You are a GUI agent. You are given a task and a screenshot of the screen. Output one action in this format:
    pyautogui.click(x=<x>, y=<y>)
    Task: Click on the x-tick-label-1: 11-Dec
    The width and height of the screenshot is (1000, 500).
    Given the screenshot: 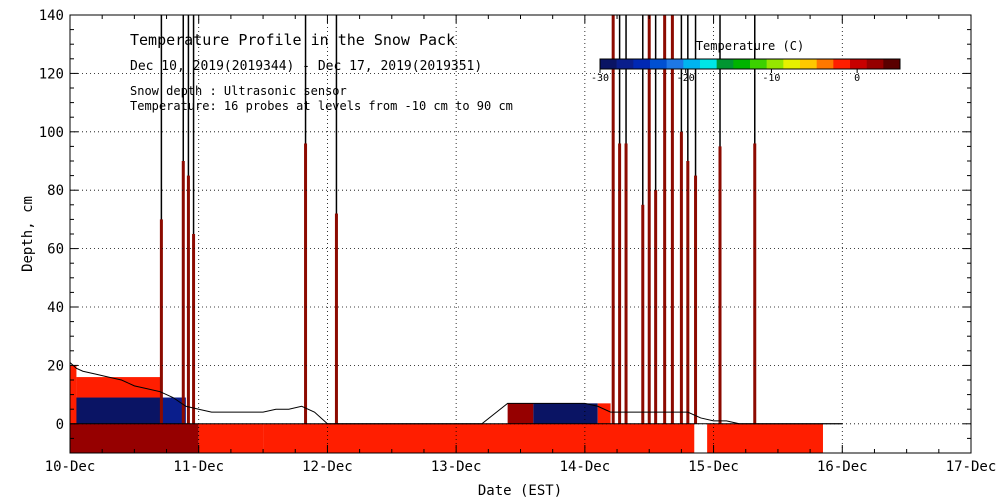 What is the action you would take?
    pyautogui.click(x=198, y=467)
    